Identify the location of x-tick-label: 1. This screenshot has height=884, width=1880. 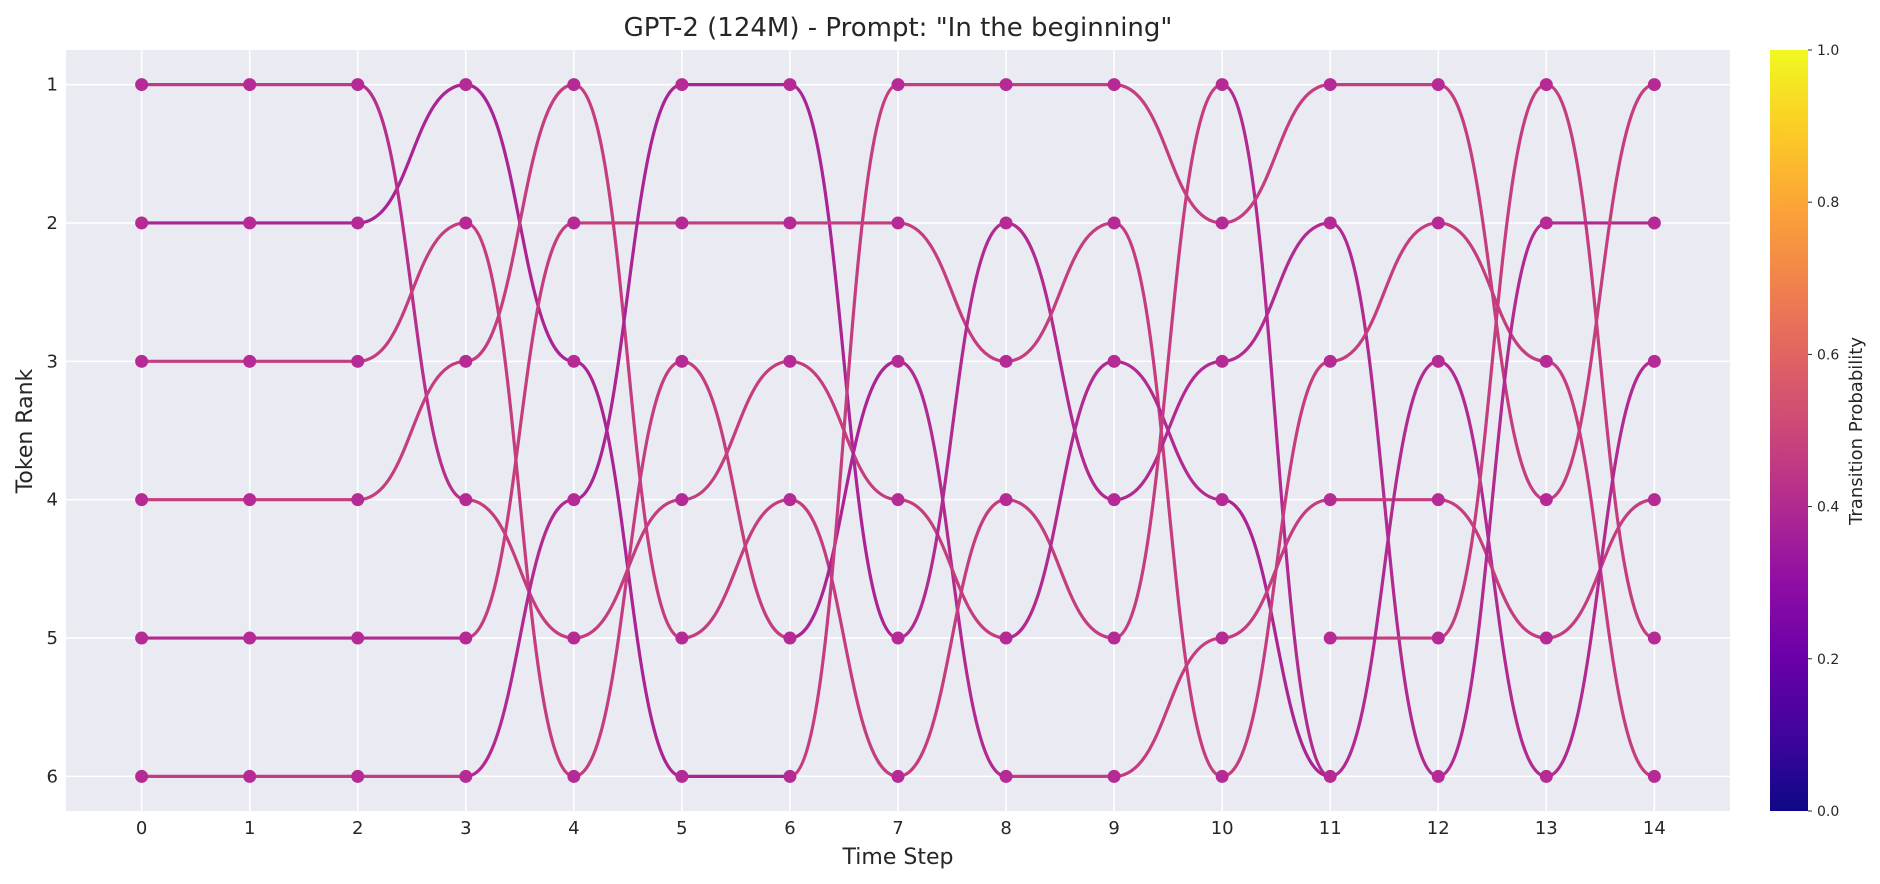
(249, 828).